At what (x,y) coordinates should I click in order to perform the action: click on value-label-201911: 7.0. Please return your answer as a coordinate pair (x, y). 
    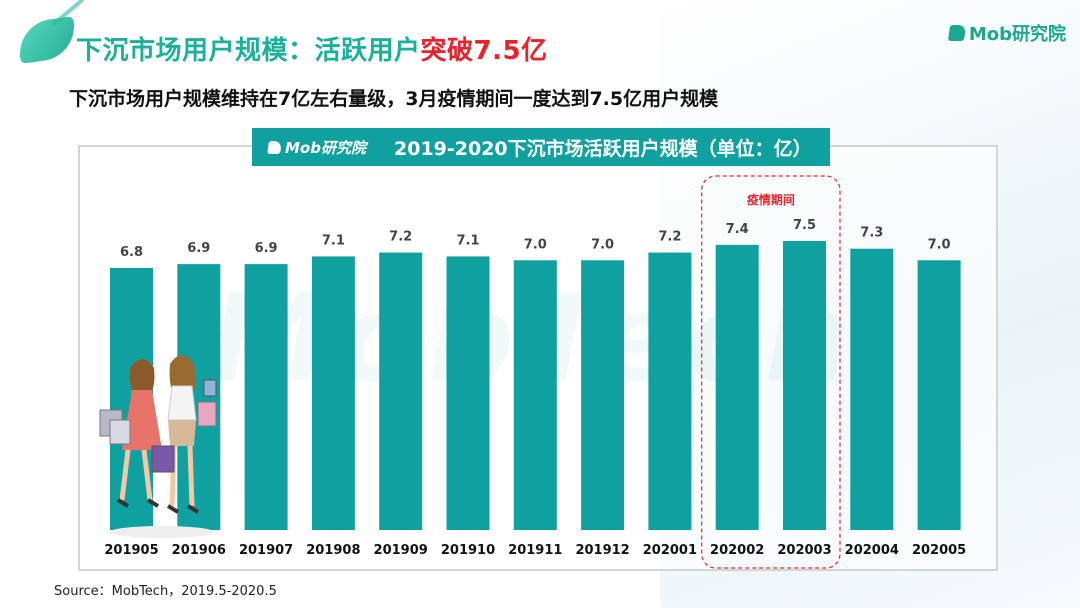
    Looking at the image, I should click on (535, 244).